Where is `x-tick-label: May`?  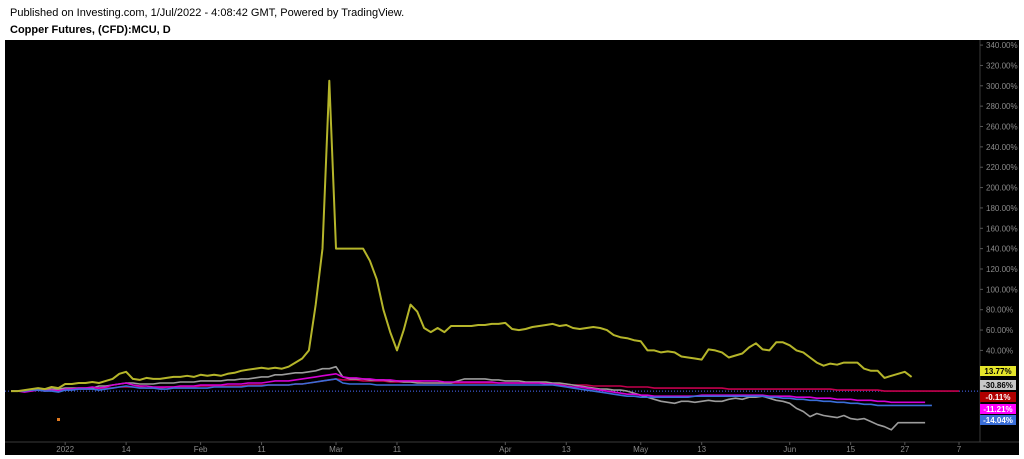 x-tick-label: May is located at coordinates (640, 449).